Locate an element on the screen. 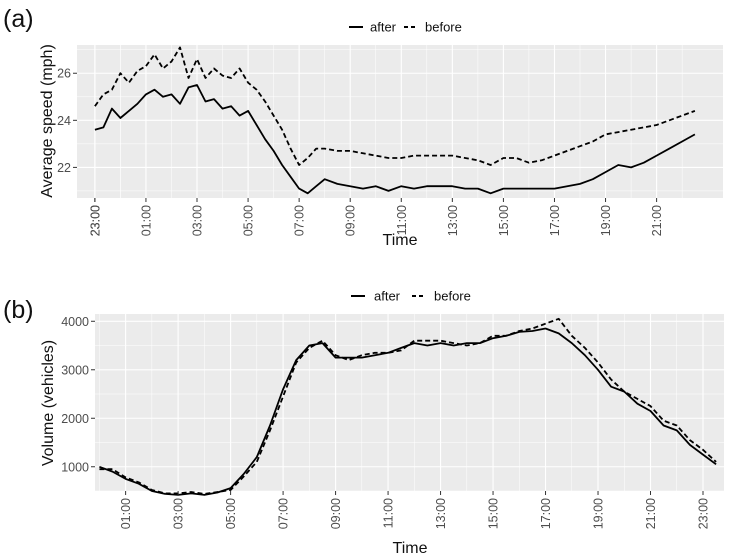 The image size is (733, 558). a-x-tick-label: 07:00 is located at coordinates (300, 220).